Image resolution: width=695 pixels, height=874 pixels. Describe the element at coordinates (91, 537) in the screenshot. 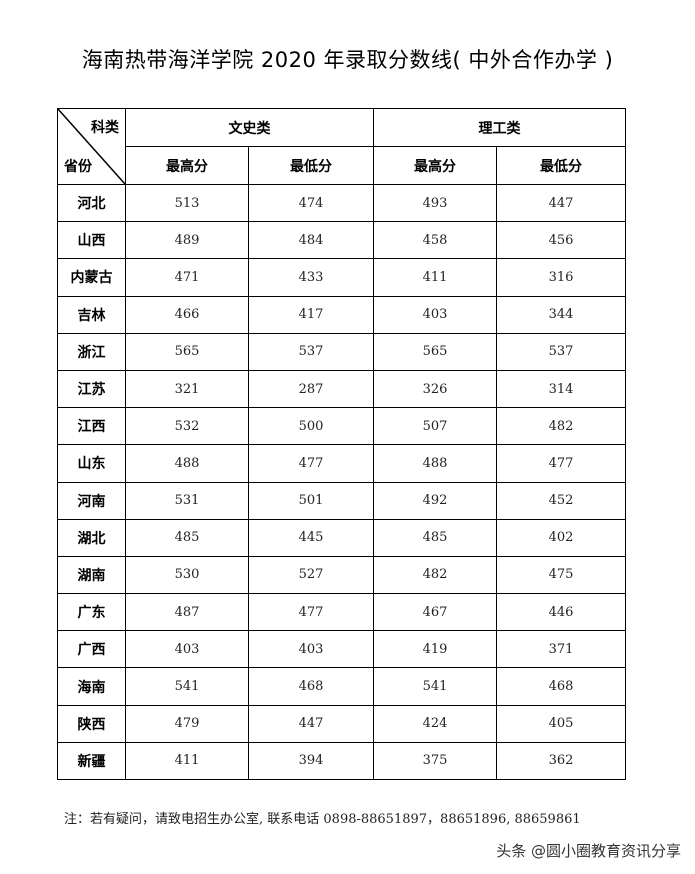

I see `province-cell: 湖北` at that location.